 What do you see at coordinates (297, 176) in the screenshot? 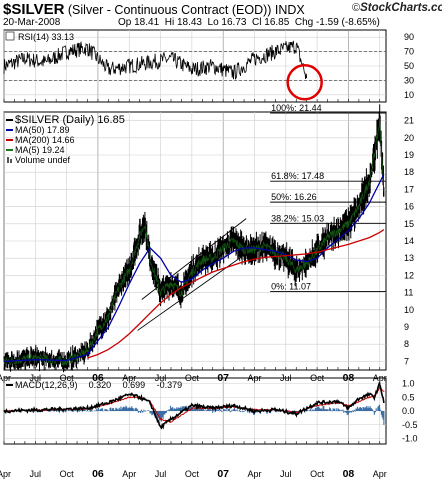
I see `fib-label: 61.8%: 17.48` at bounding box center [297, 176].